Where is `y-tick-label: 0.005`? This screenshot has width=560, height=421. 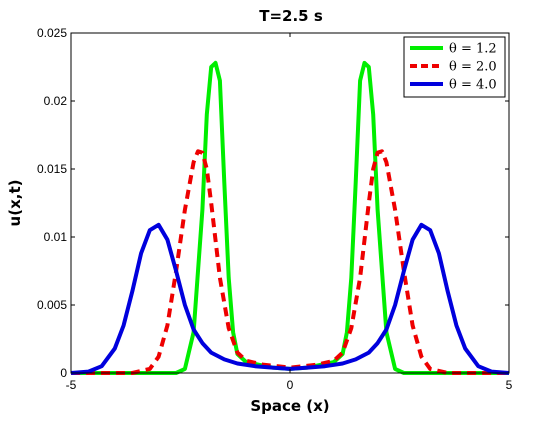 y-tick-label: 0.005 is located at coordinates (52, 305).